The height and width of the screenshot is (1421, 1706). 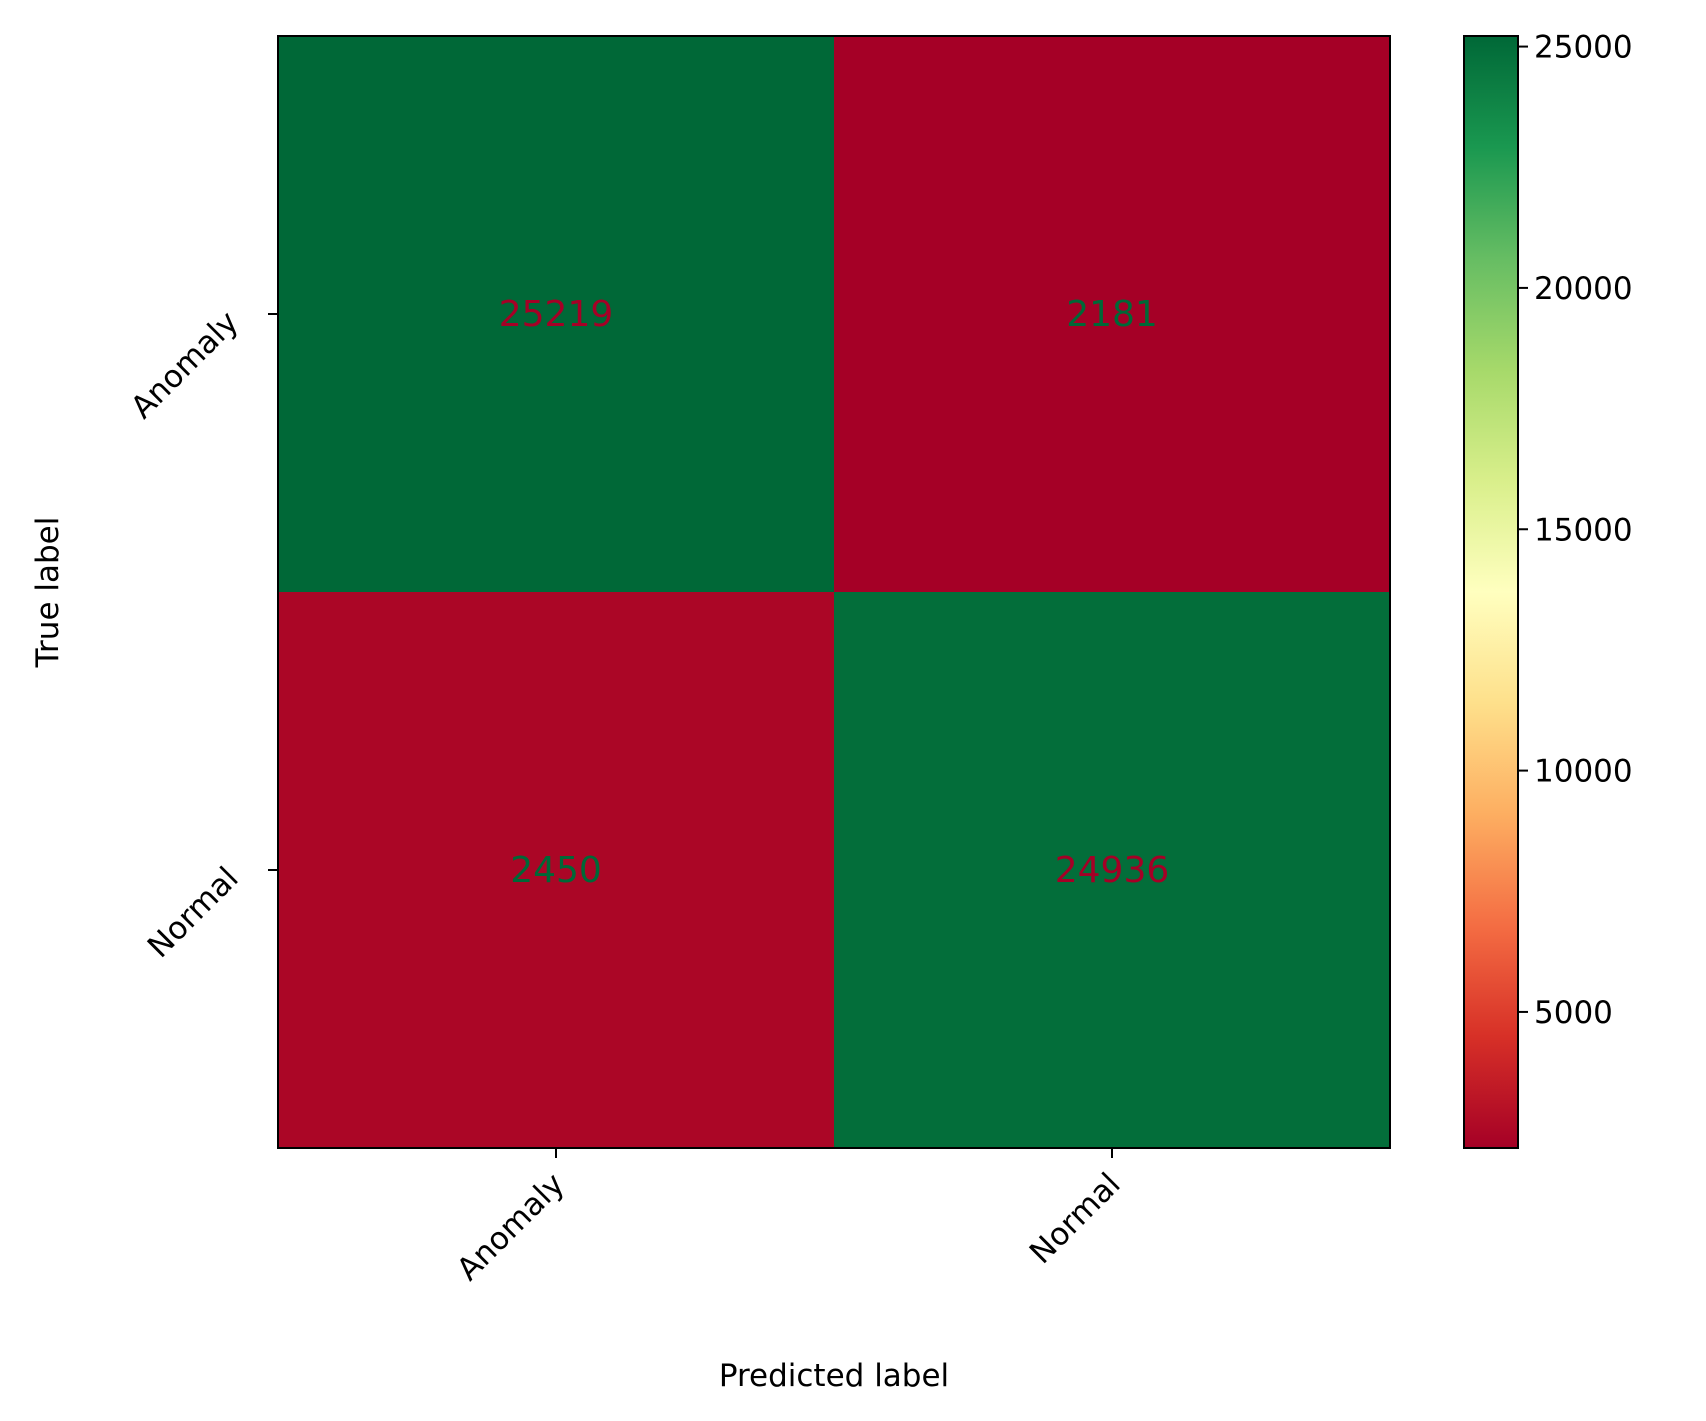 I want to click on colorbar-frame, so click(x=1491, y=592).